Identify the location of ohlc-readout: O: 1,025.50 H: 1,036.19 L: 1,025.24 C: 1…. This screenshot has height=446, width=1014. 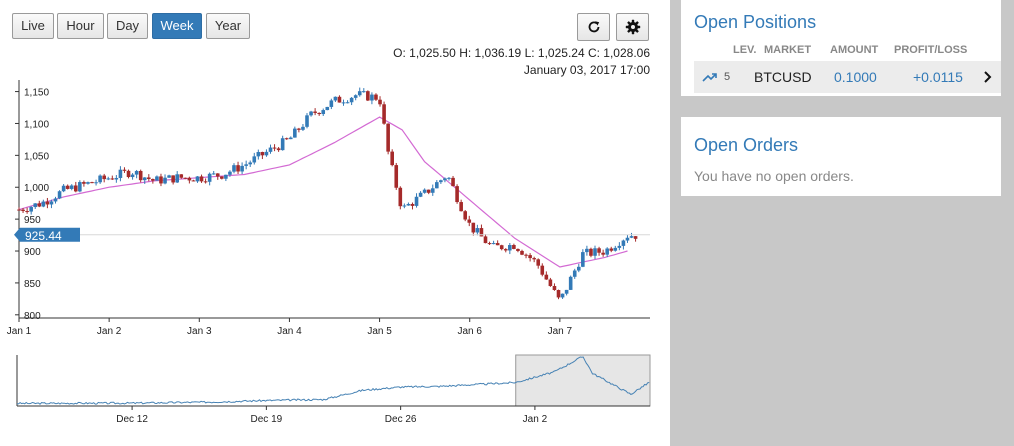
(521, 62).